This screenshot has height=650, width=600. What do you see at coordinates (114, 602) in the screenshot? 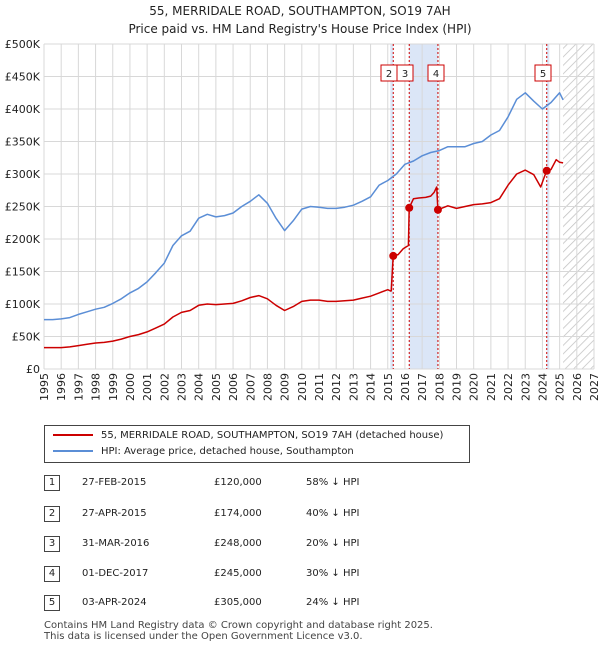
I see `transaction-date: 03-APR-2024` at bounding box center [114, 602].